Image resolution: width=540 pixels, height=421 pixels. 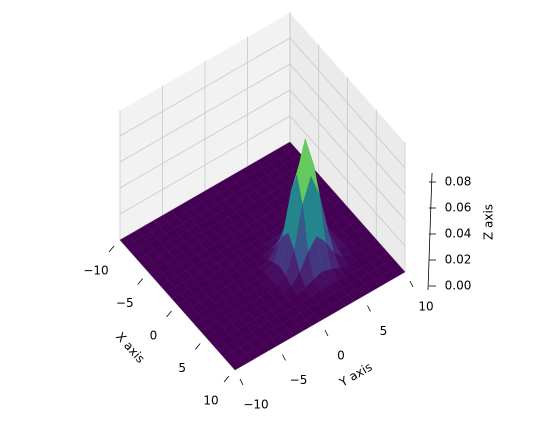 I want to click on y-tick-label: 0, so click(x=341, y=356).